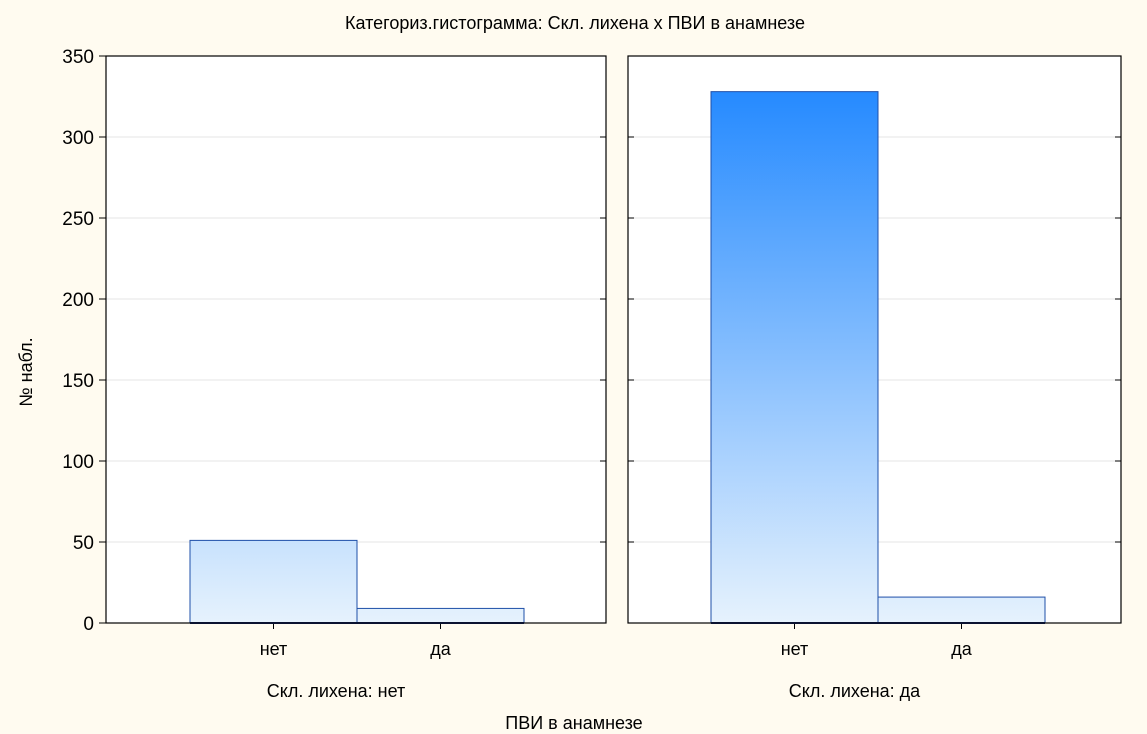 This screenshot has height=734, width=1147. I want to click on y-tick-label: 300, so click(78, 138).